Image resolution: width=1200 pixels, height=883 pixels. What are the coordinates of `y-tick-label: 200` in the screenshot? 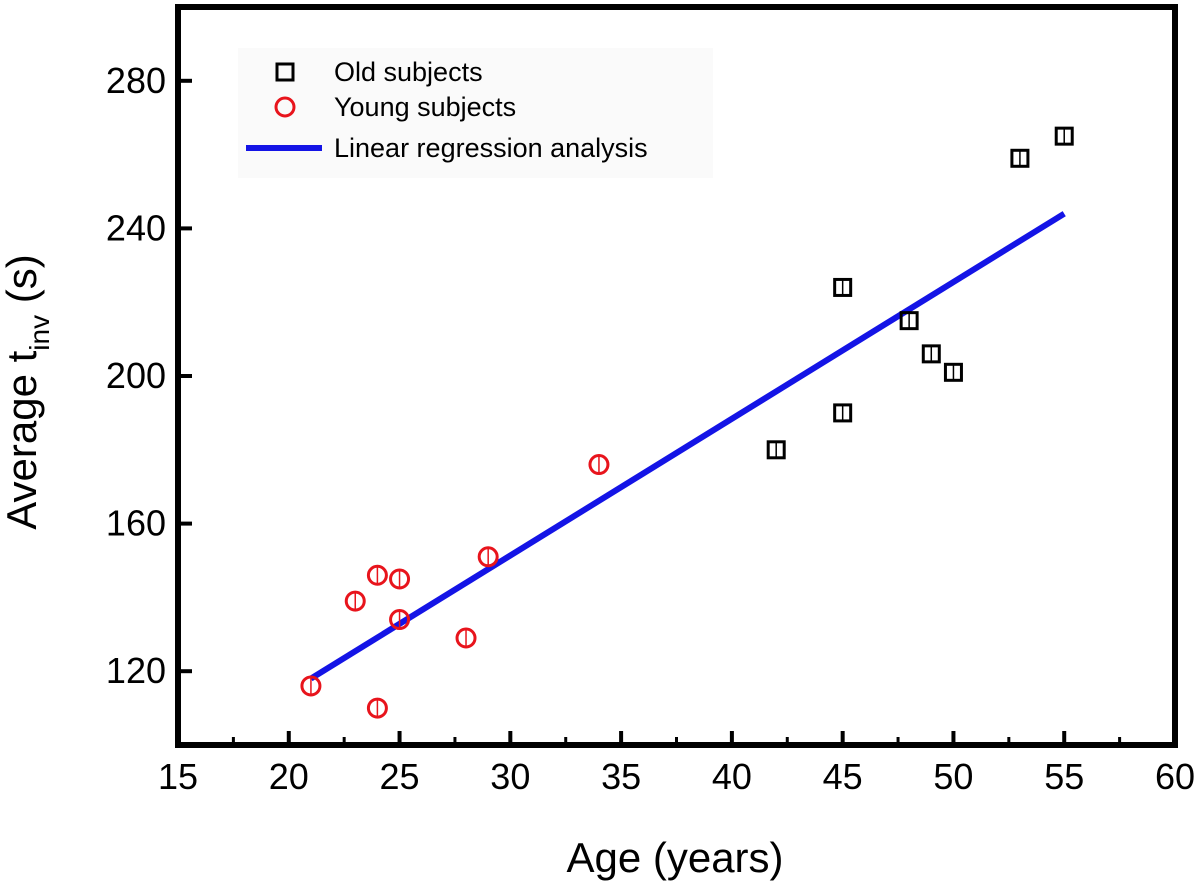 It's located at (136, 375).